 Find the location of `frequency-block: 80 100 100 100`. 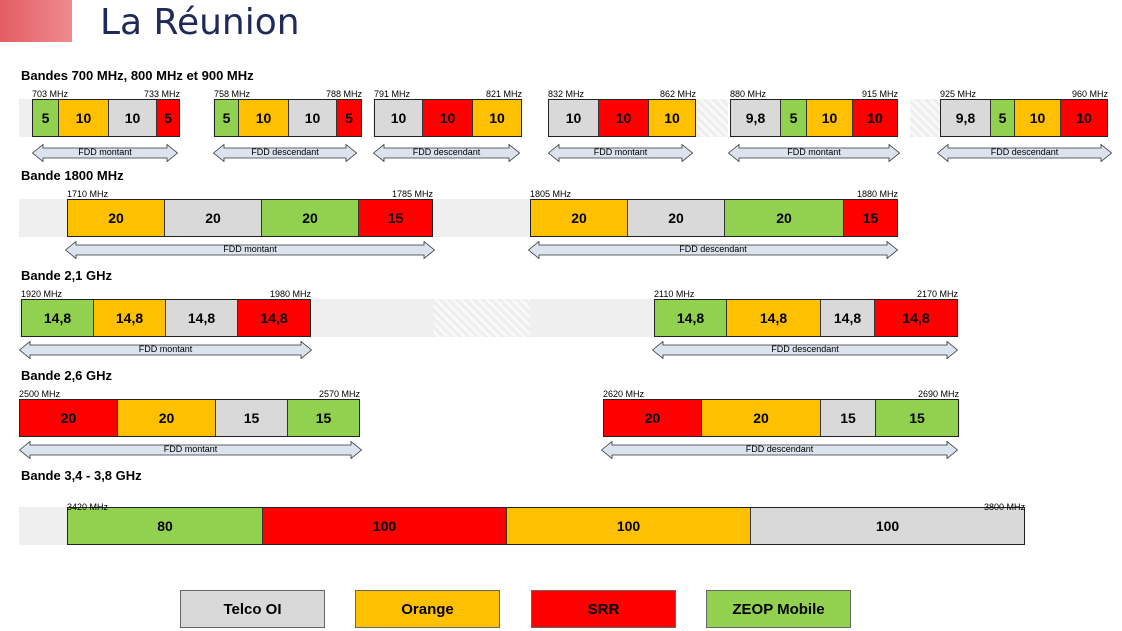

frequency-block: 80 100 100 100 is located at coordinates (546, 526).